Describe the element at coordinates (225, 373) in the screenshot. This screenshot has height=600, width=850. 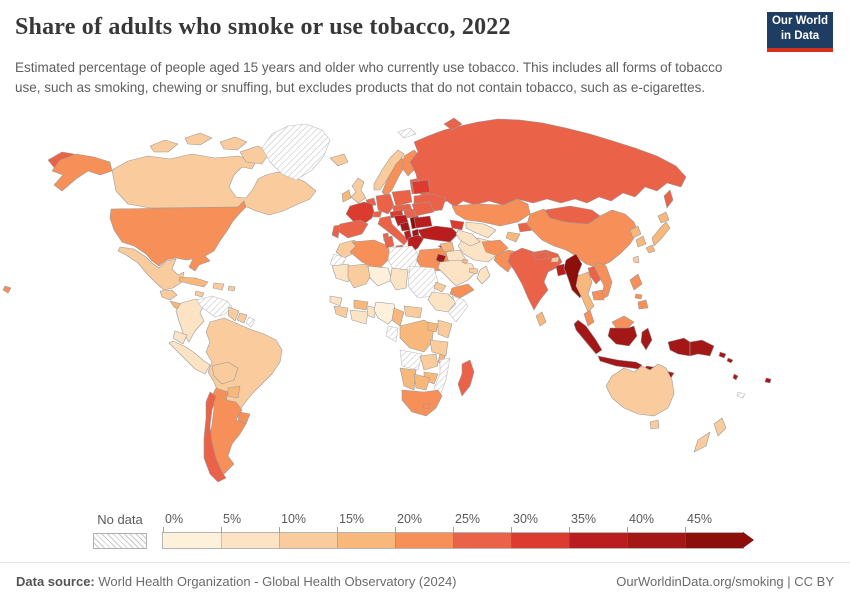
I see `country-bolivia` at that location.